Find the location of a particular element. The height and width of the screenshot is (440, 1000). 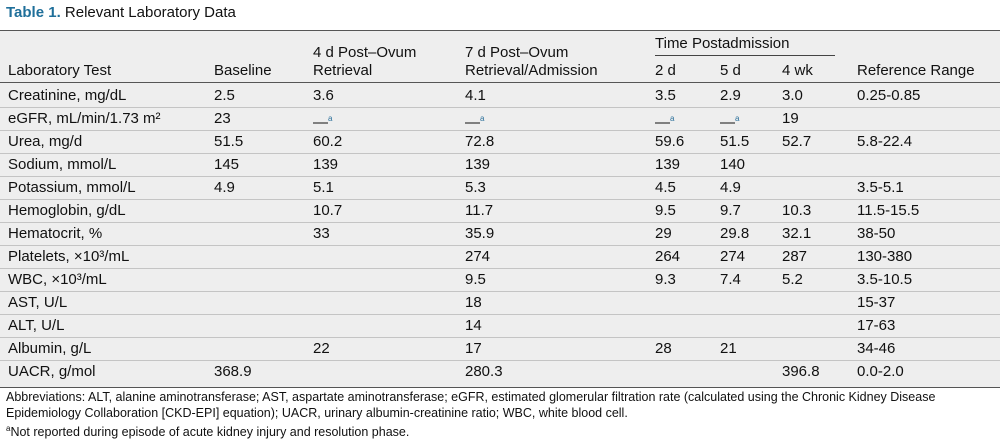

table-cell: 4.1 is located at coordinates (475, 95).